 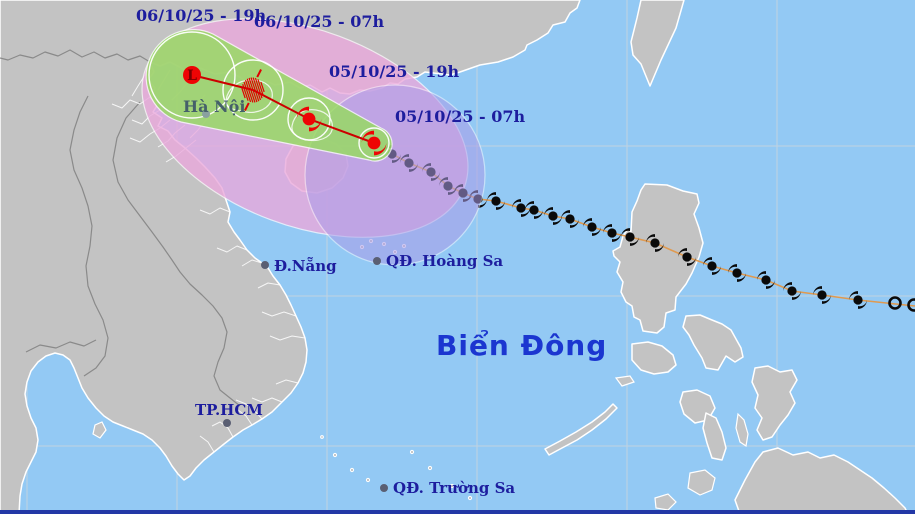 I want to click on time-4-label: 05/10/25 - 07h, so click(x=460, y=116).